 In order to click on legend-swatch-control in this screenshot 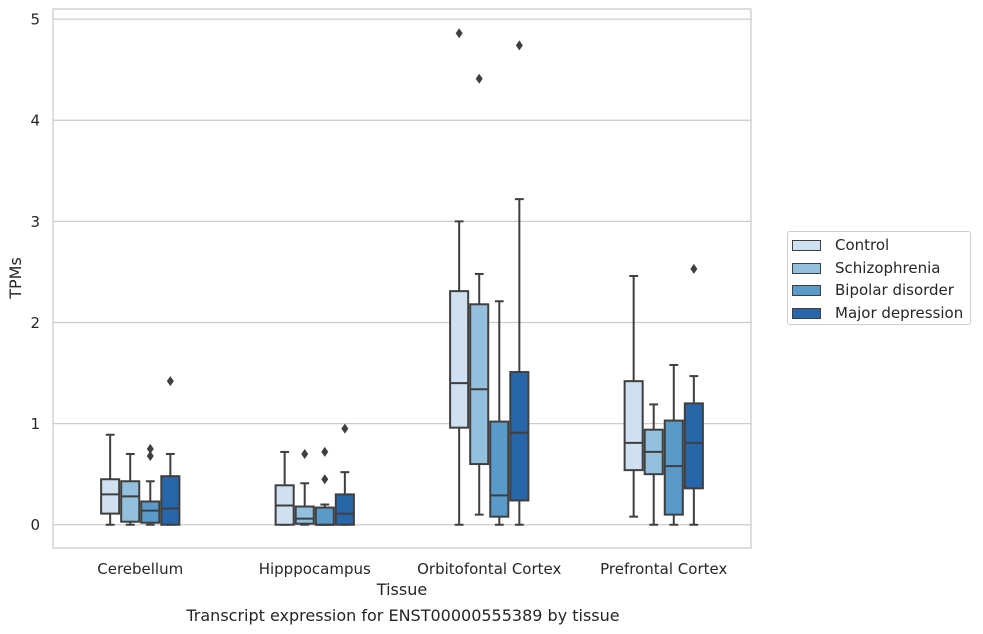, I will do `click(806, 245)`.